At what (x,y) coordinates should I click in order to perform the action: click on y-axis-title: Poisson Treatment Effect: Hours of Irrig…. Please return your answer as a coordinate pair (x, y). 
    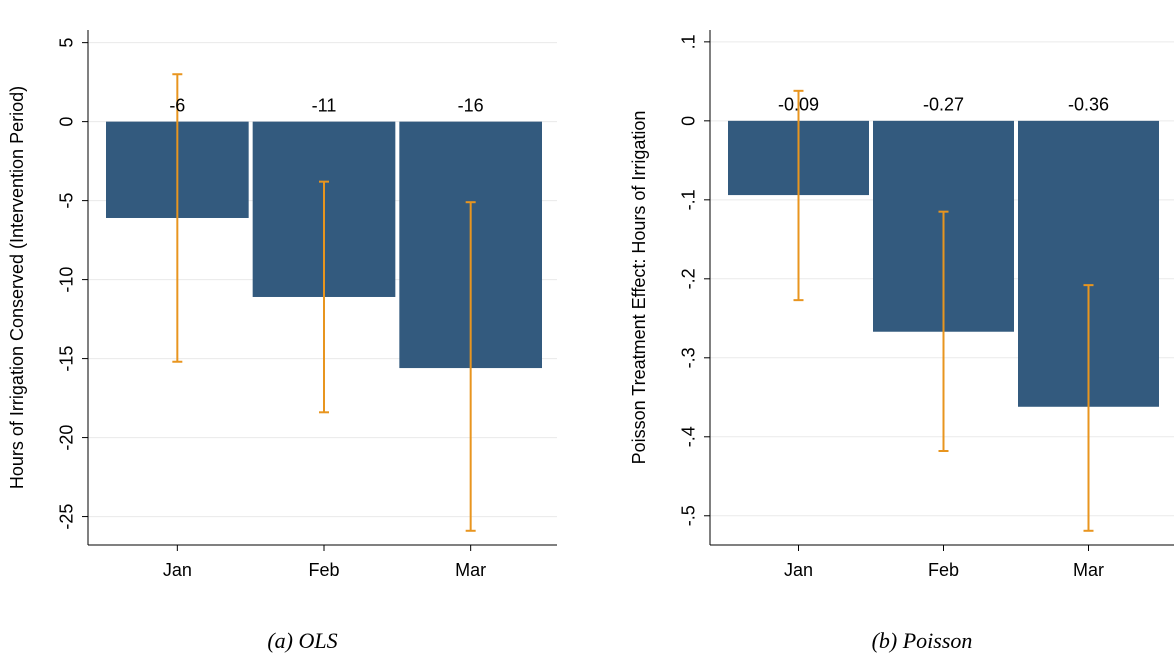
    Looking at the image, I should click on (639, 288).